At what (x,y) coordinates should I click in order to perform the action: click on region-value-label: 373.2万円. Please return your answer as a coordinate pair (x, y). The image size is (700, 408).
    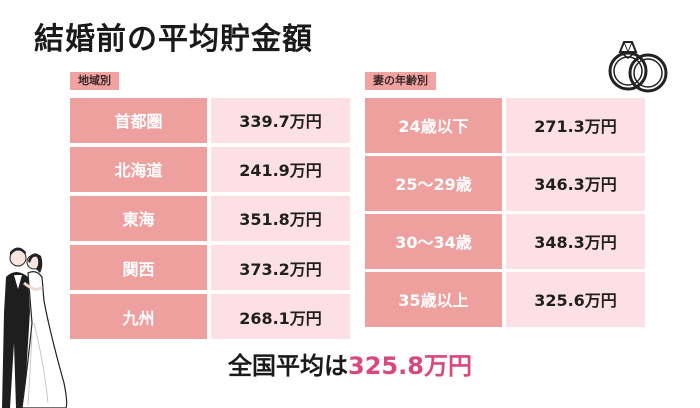
    Looking at the image, I should click on (280, 267).